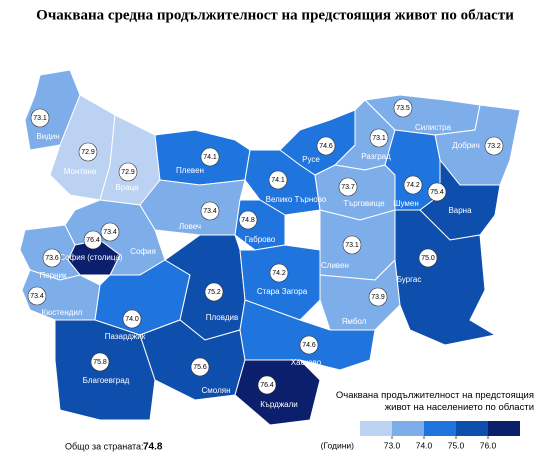 The height and width of the screenshot is (459, 551). I want to click on region-name: Смолян, so click(216, 390).